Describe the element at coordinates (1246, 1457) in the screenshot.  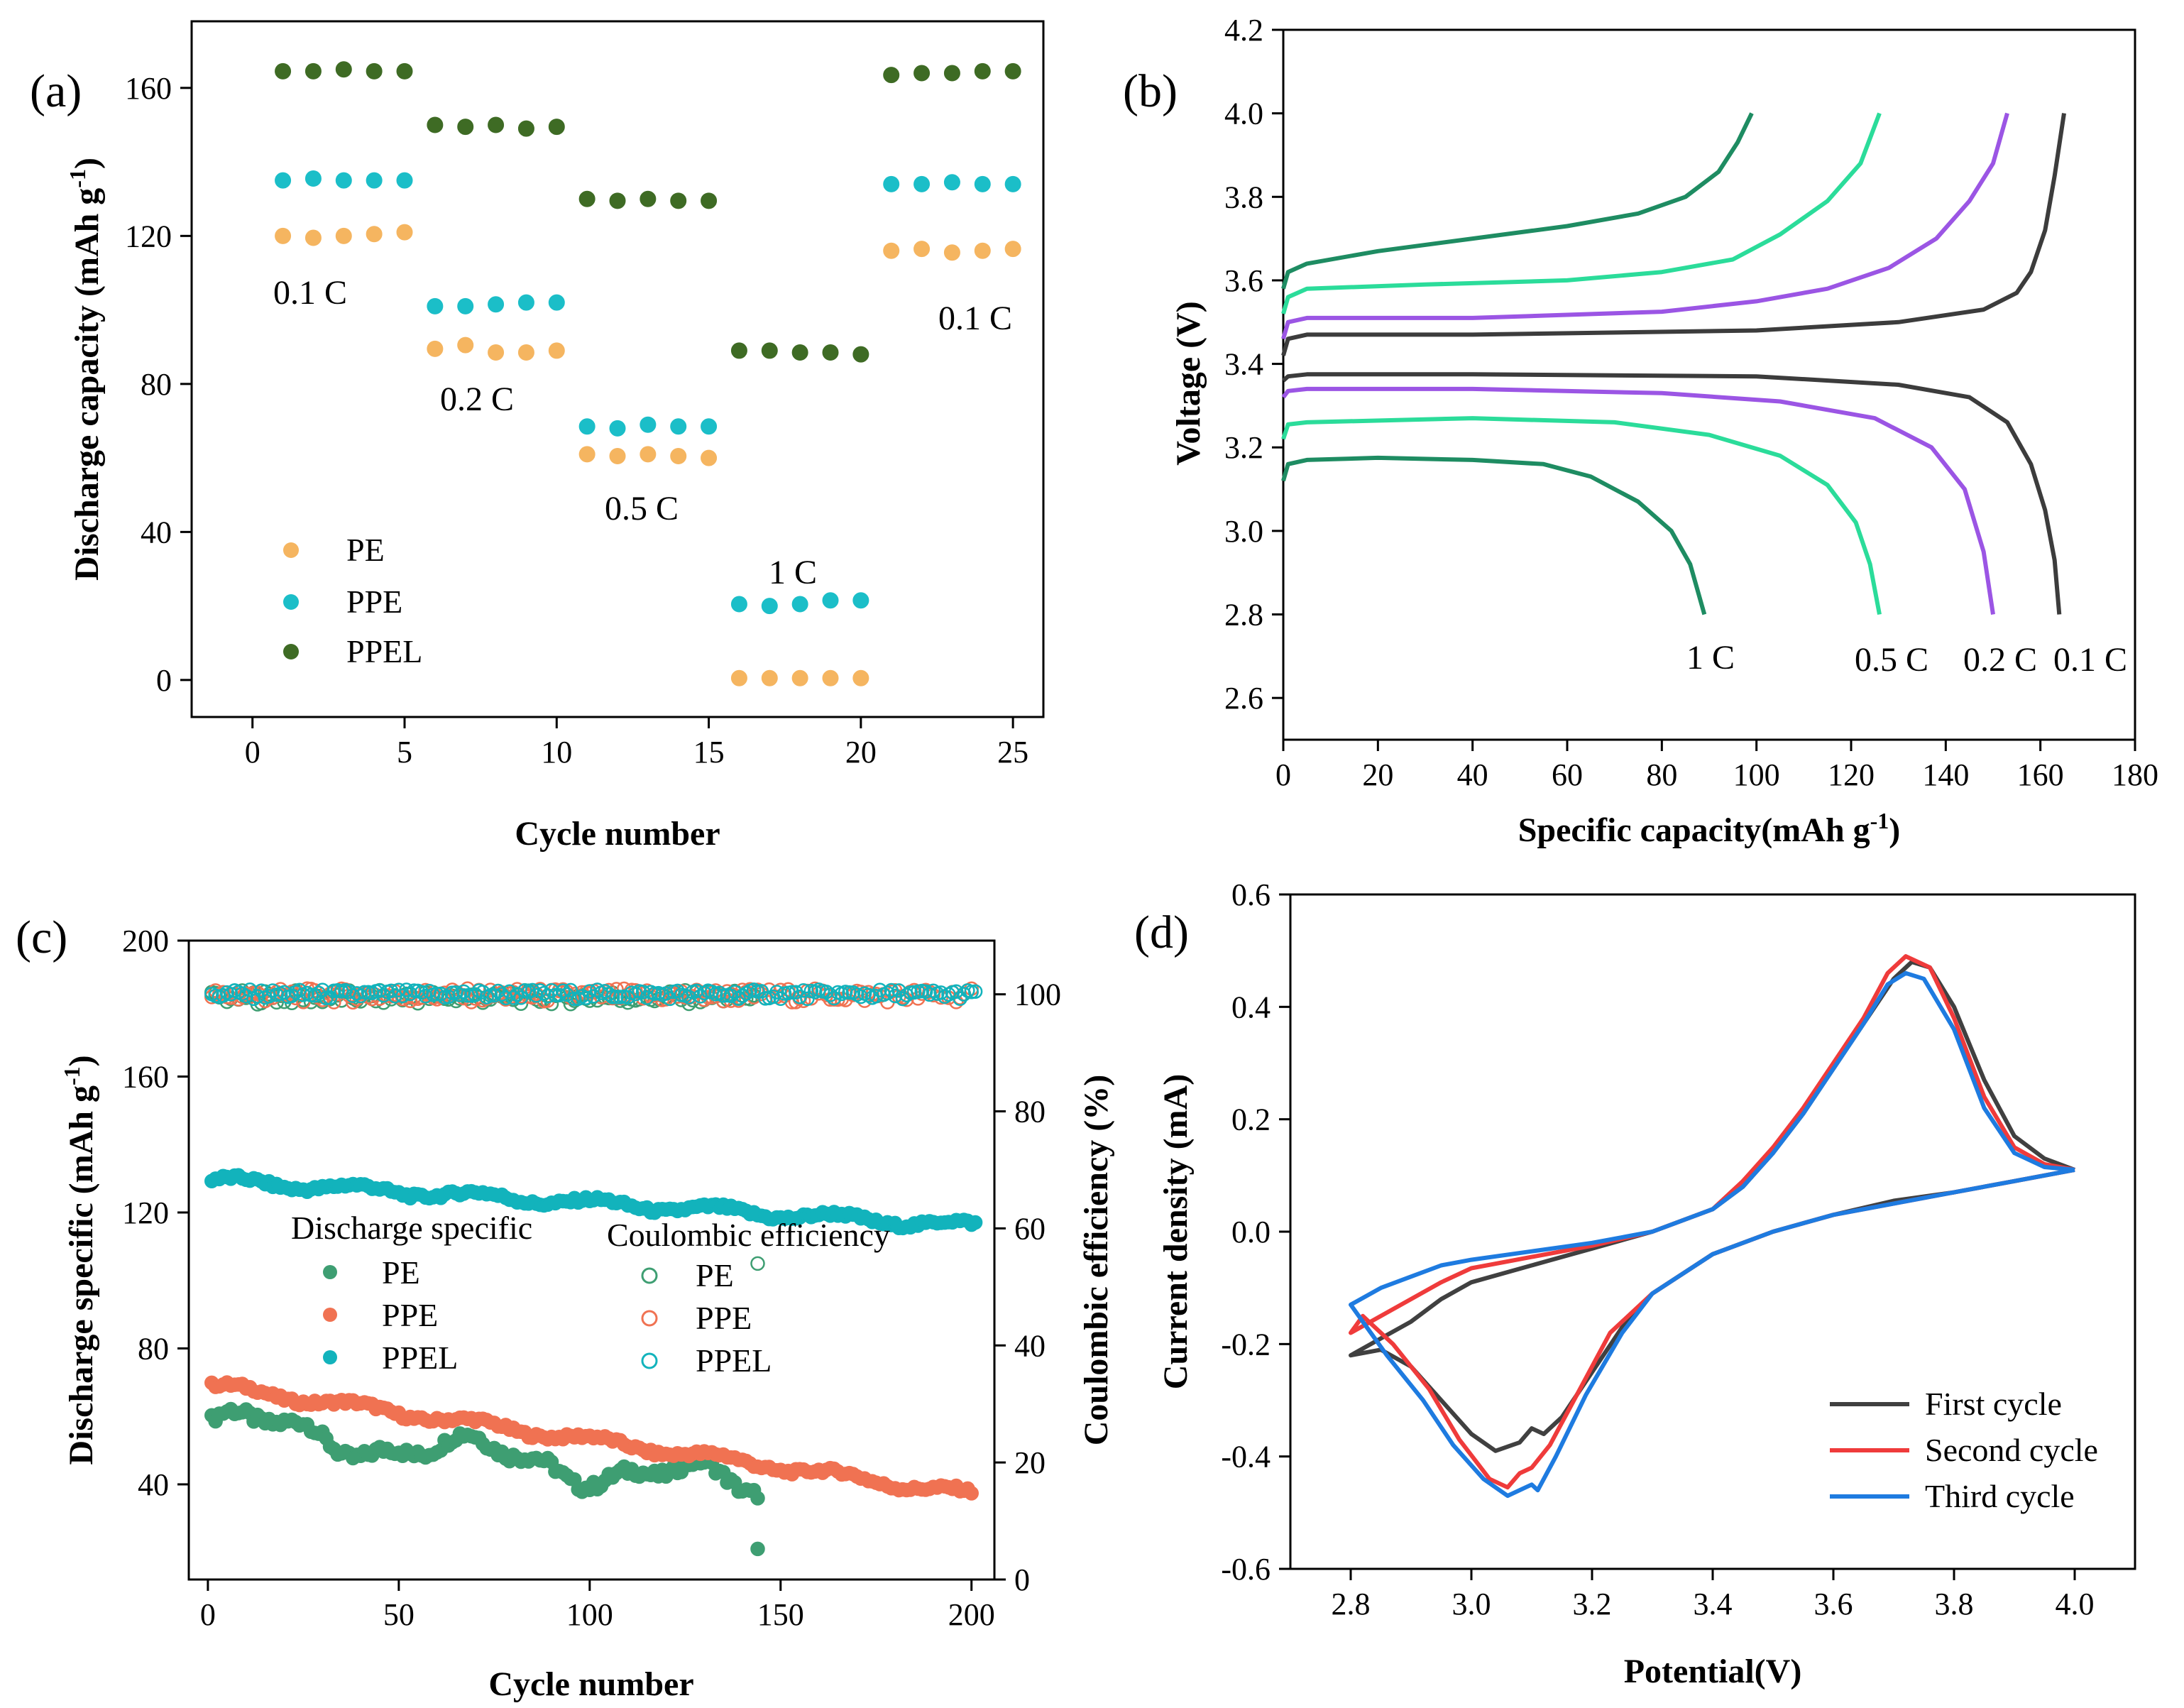
I see `panel-d-ytick-label-1: -0.4` at that location.